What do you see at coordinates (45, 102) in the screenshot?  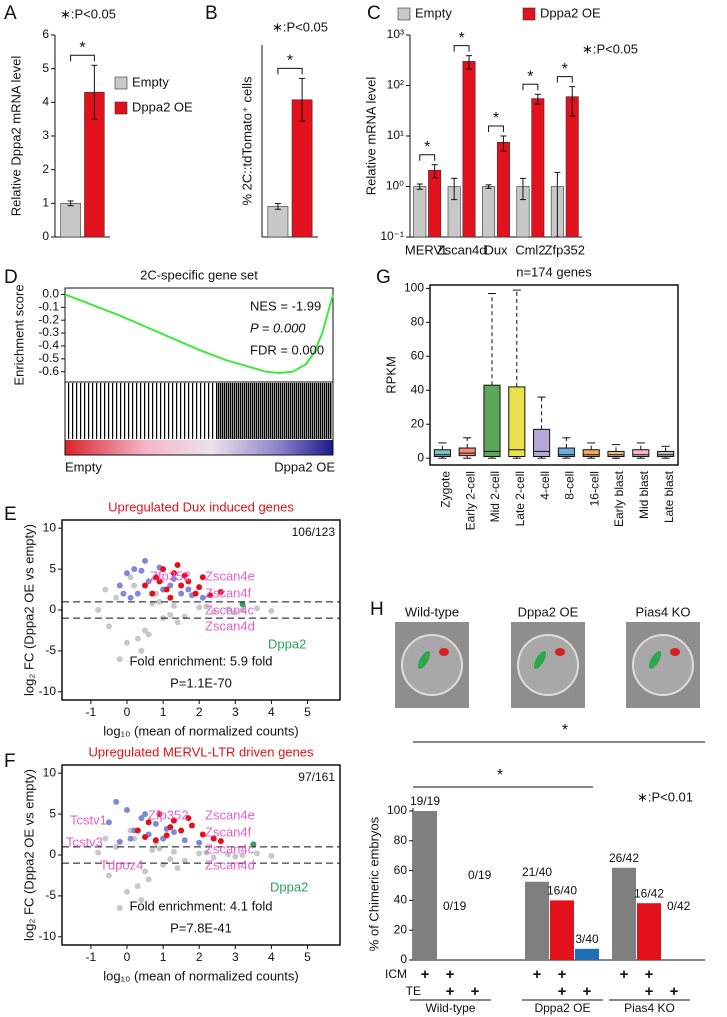 I see `y-tick-label: 4` at bounding box center [45, 102].